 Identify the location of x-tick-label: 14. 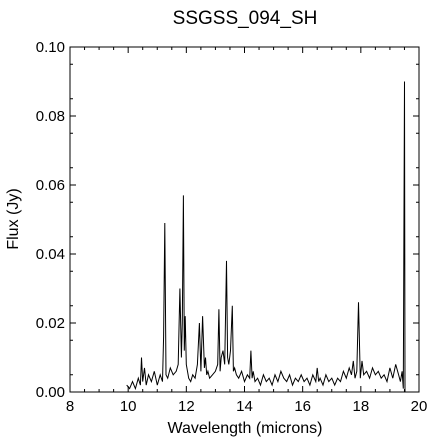
(244, 406).